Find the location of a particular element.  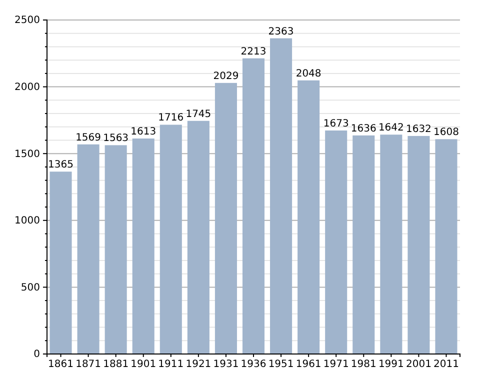

data-label: 2363 is located at coordinates (281, 32).